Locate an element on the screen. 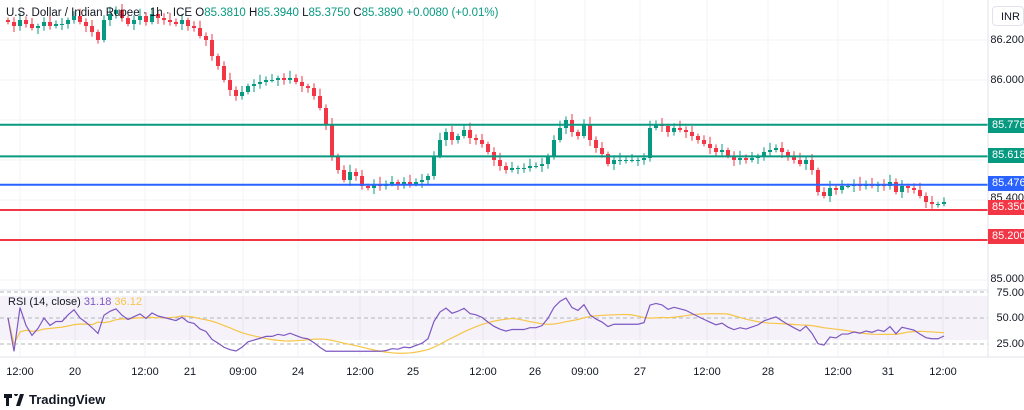  price-label: 85.000 is located at coordinates (1007, 279).